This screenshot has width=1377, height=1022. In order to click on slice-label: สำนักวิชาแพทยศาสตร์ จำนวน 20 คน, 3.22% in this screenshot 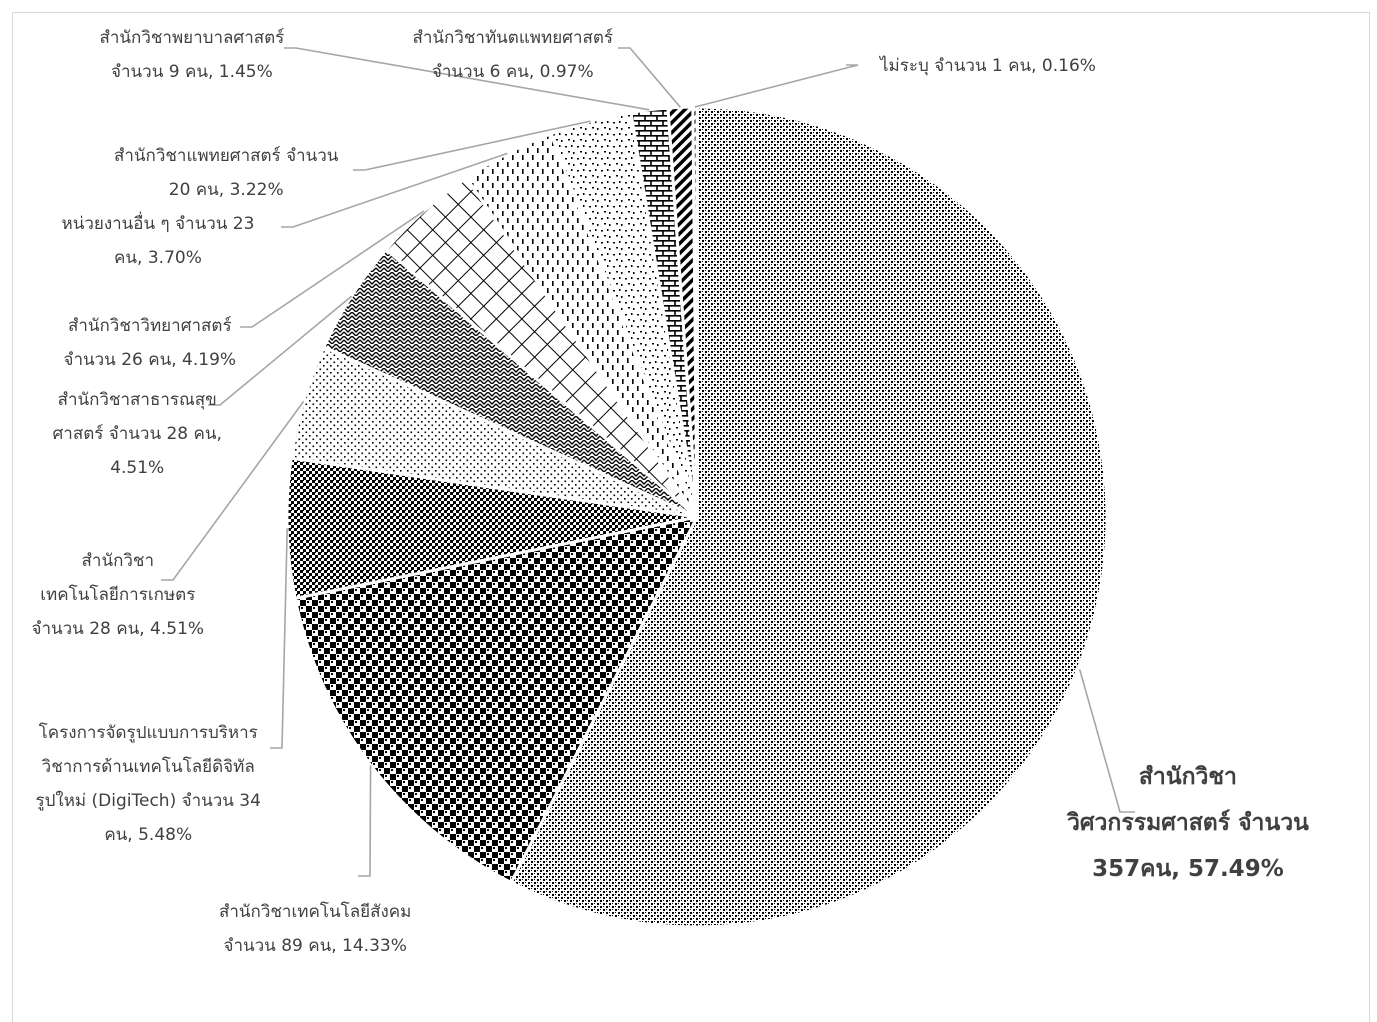, I will do `click(226, 173)`.